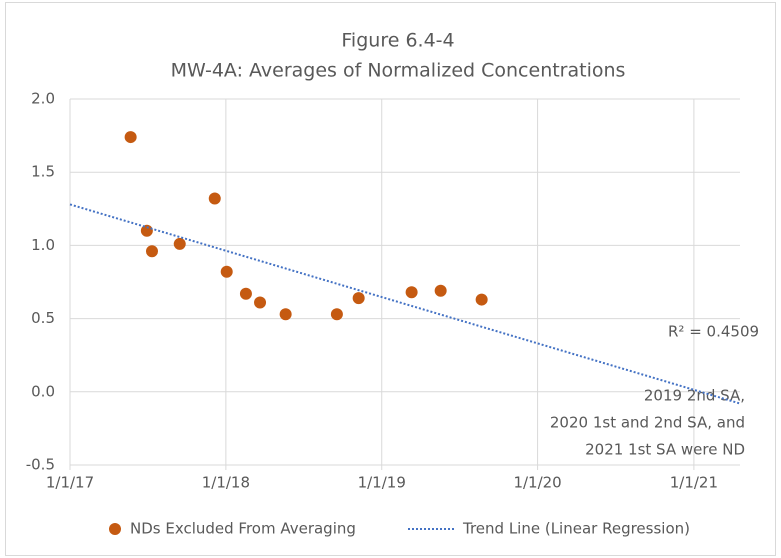 The image size is (781, 558). I want to click on y-tick-label: 2.0, so click(43, 99).